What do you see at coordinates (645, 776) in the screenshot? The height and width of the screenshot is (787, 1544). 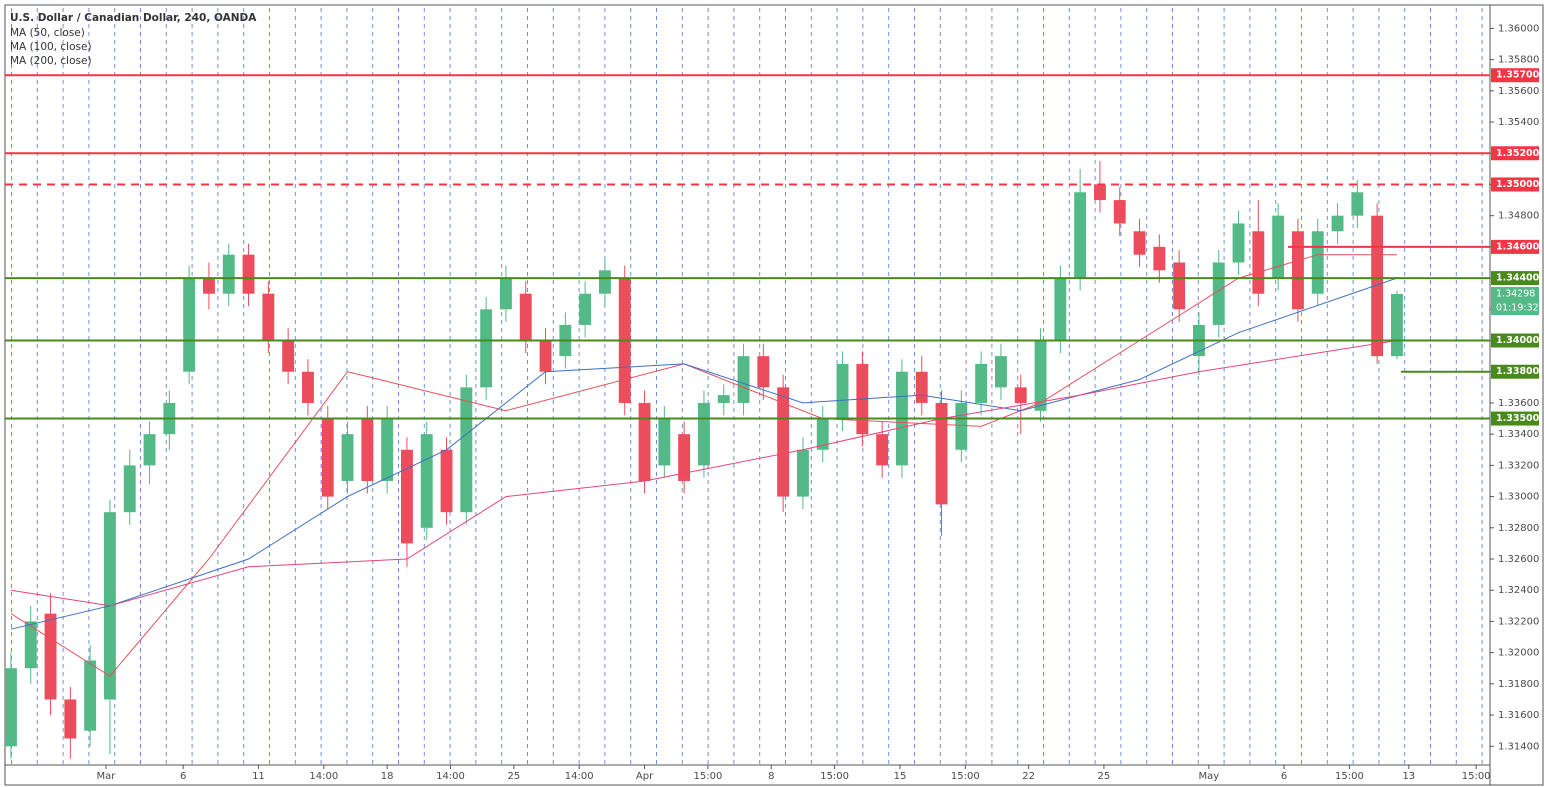 I see `x-tick-label: Apr` at bounding box center [645, 776].